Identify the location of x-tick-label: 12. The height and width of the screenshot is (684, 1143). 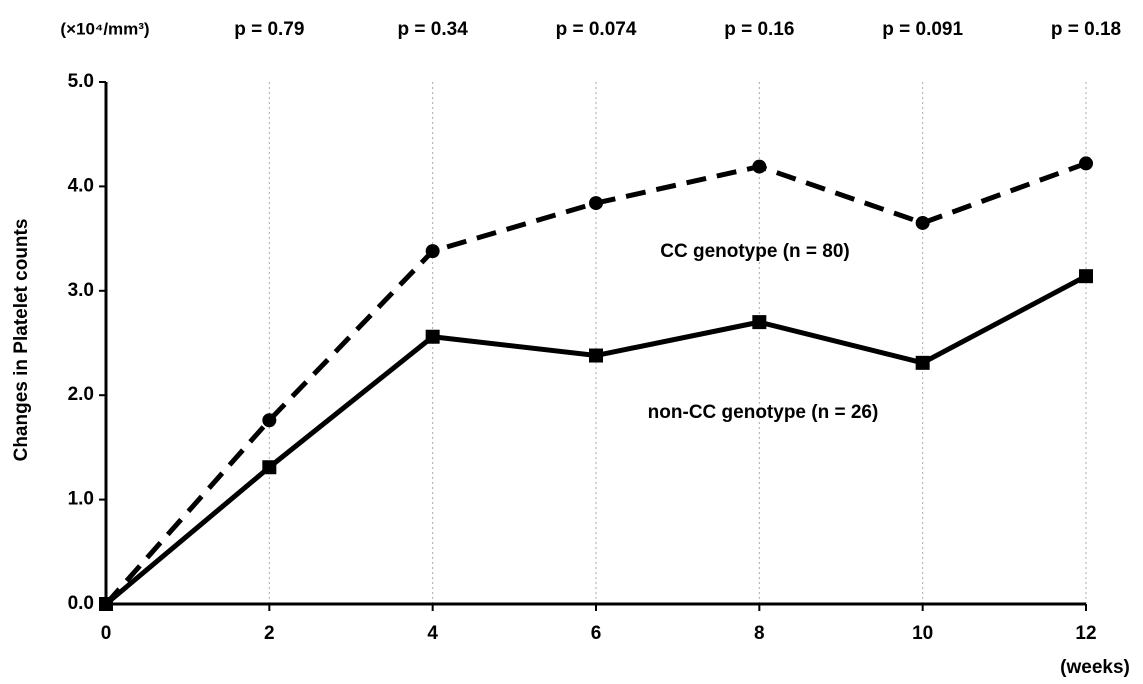
(1085, 633).